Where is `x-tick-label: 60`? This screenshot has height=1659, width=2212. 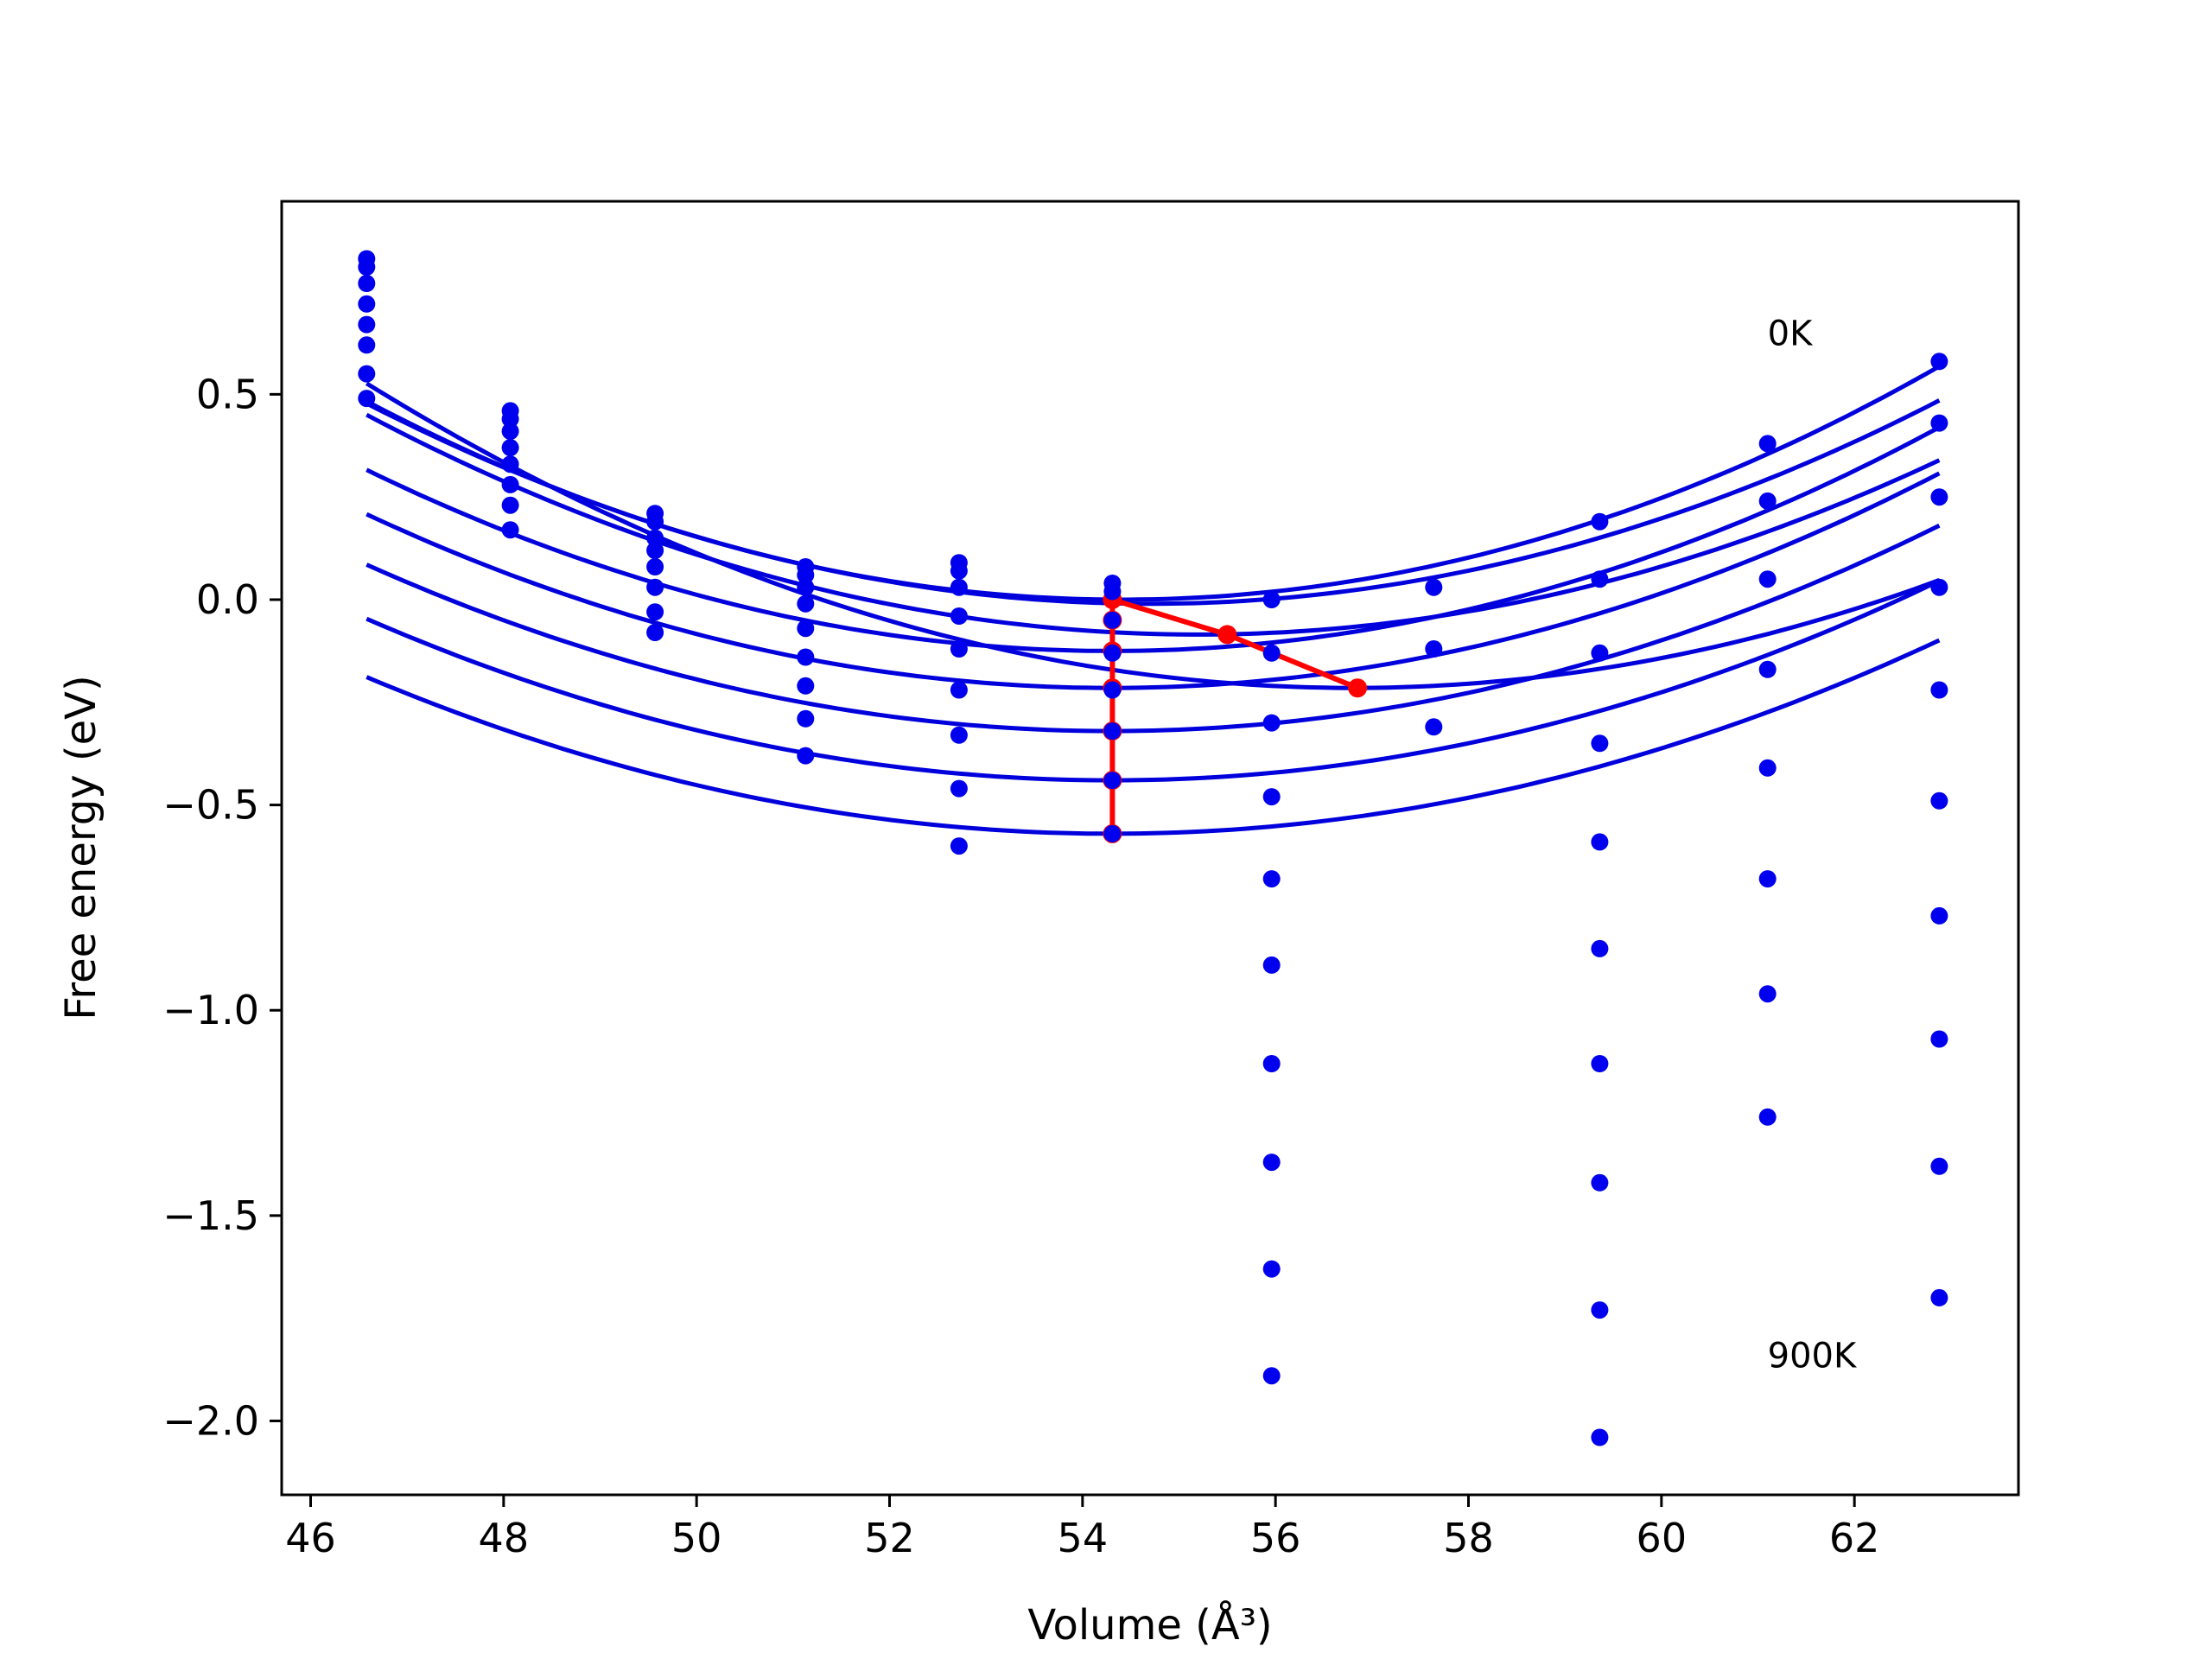
x-tick-label: 60 is located at coordinates (1662, 1538).